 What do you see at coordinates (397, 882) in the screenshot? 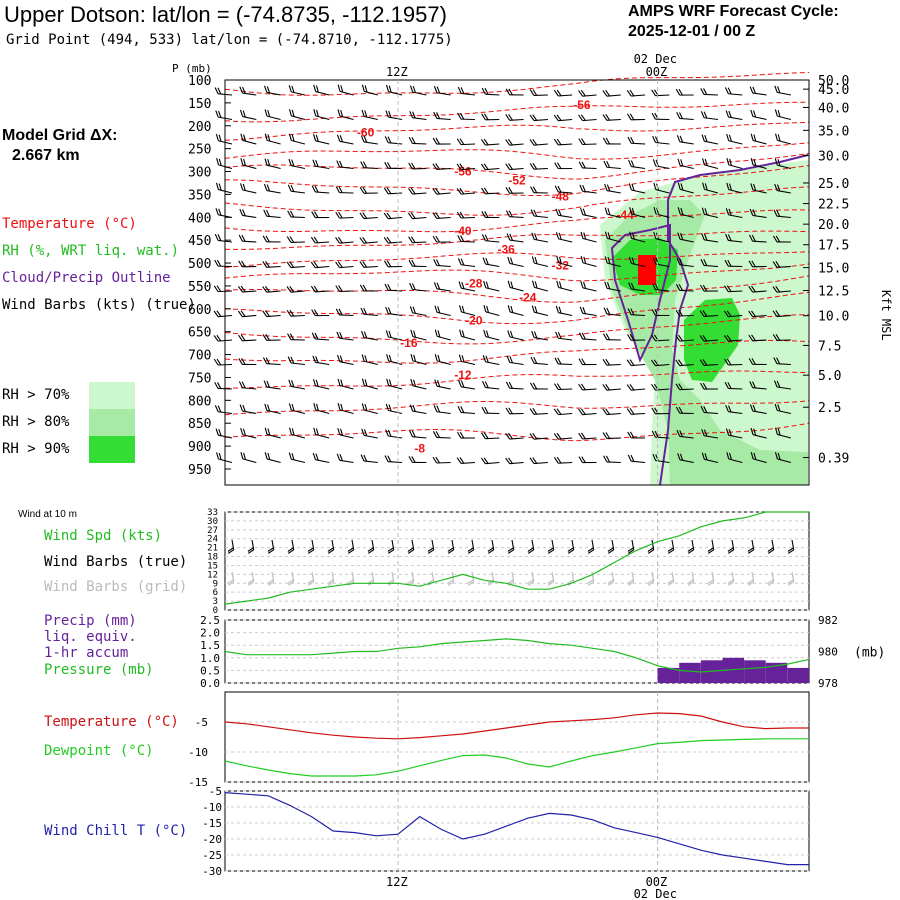
I see `bottom-time-label: 12Z` at bounding box center [397, 882].